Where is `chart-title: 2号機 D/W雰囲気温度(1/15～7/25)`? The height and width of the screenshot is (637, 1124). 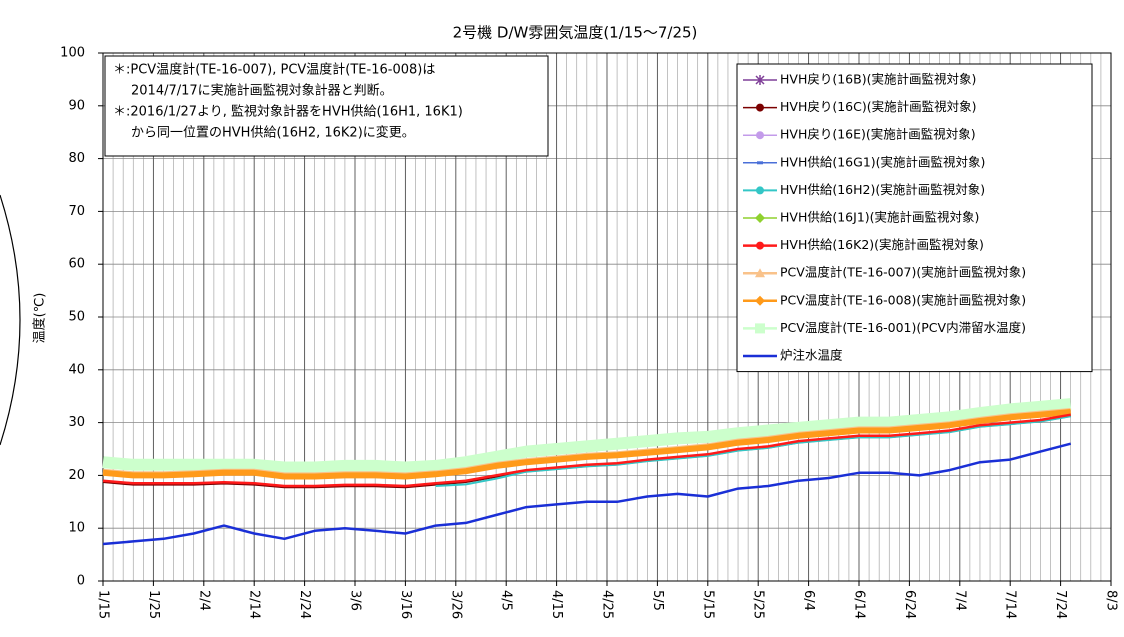
chart-title: 2号機 D/W雰囲気温度(1/15～7/25) is located at coordinates (575, 33).